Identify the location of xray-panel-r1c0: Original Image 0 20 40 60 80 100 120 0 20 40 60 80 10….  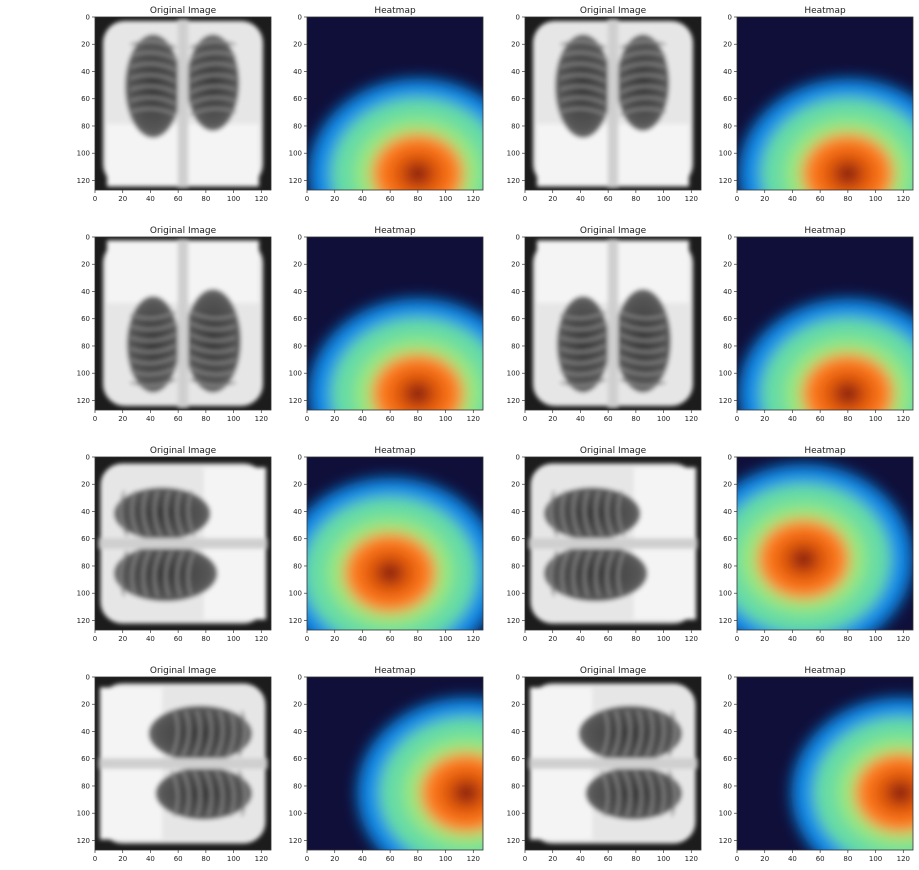
(174, 324).